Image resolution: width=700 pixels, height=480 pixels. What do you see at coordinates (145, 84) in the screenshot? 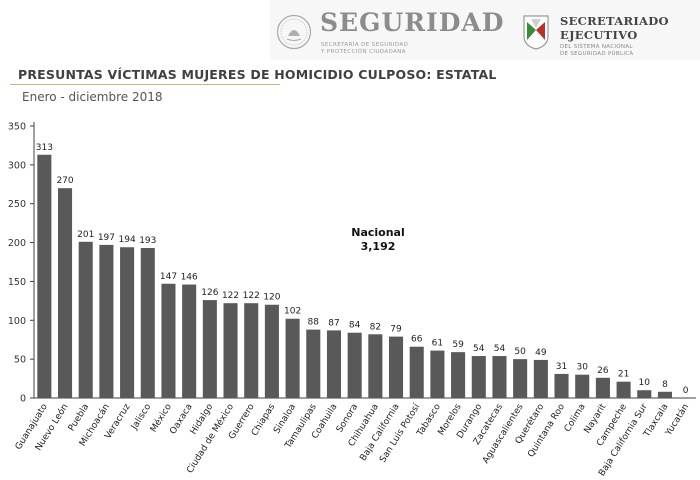
I see `title-divider` at bounding box center [145, 84].